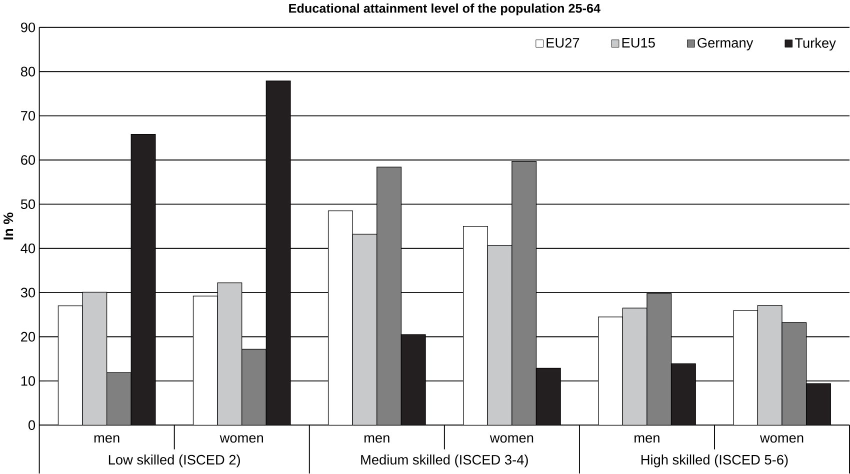  Describe the element at coordinates (815, 44) in the screenshot. I see `legend-label: Turkey` at that location.